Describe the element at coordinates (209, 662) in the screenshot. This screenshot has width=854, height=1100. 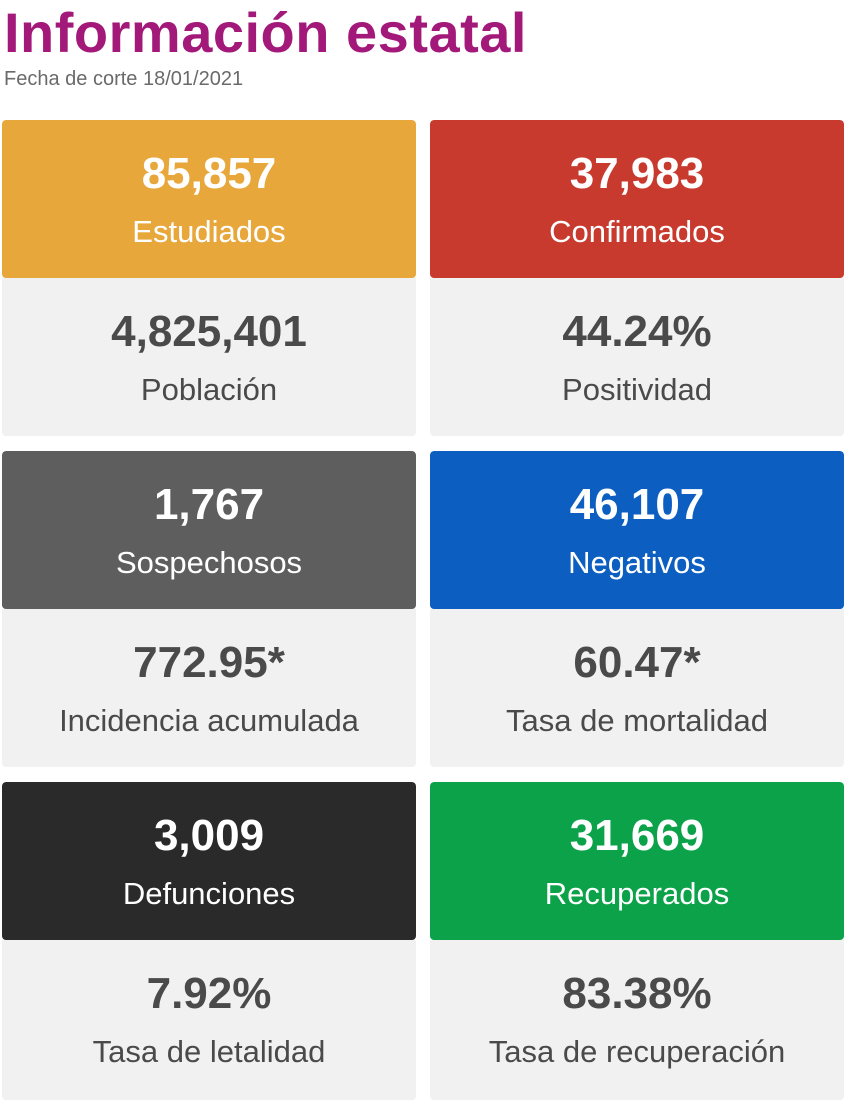
I see `incidencia-value: 772.95*` at that location.